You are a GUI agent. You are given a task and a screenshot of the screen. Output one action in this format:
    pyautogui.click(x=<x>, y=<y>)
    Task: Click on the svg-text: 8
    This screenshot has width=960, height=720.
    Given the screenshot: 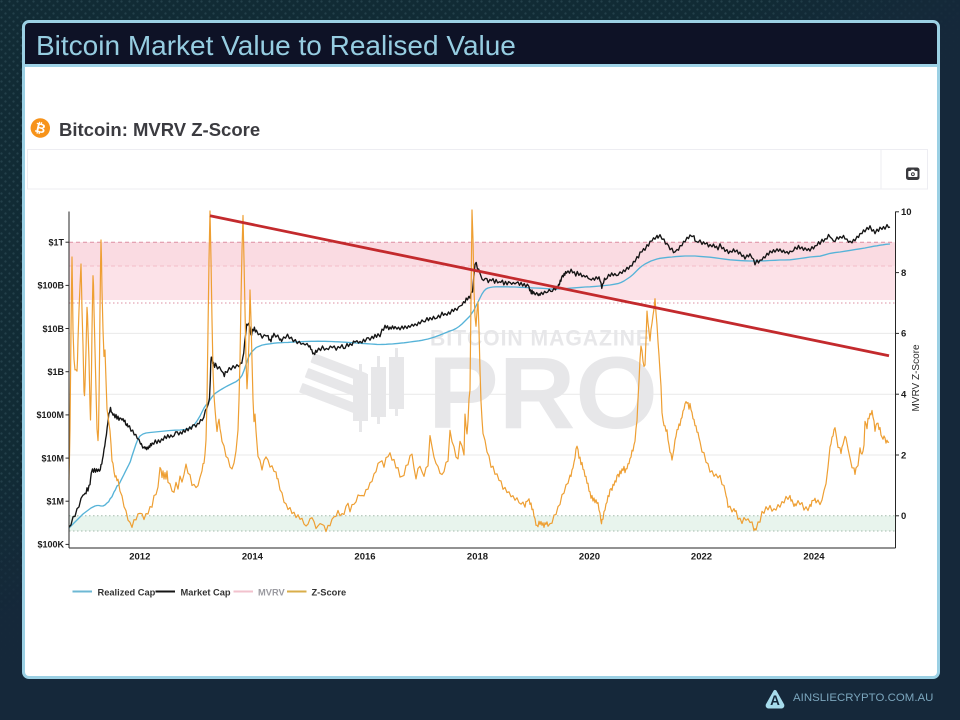 What is the action you would take?
    pyautogui.click(x=903, y=273)
    